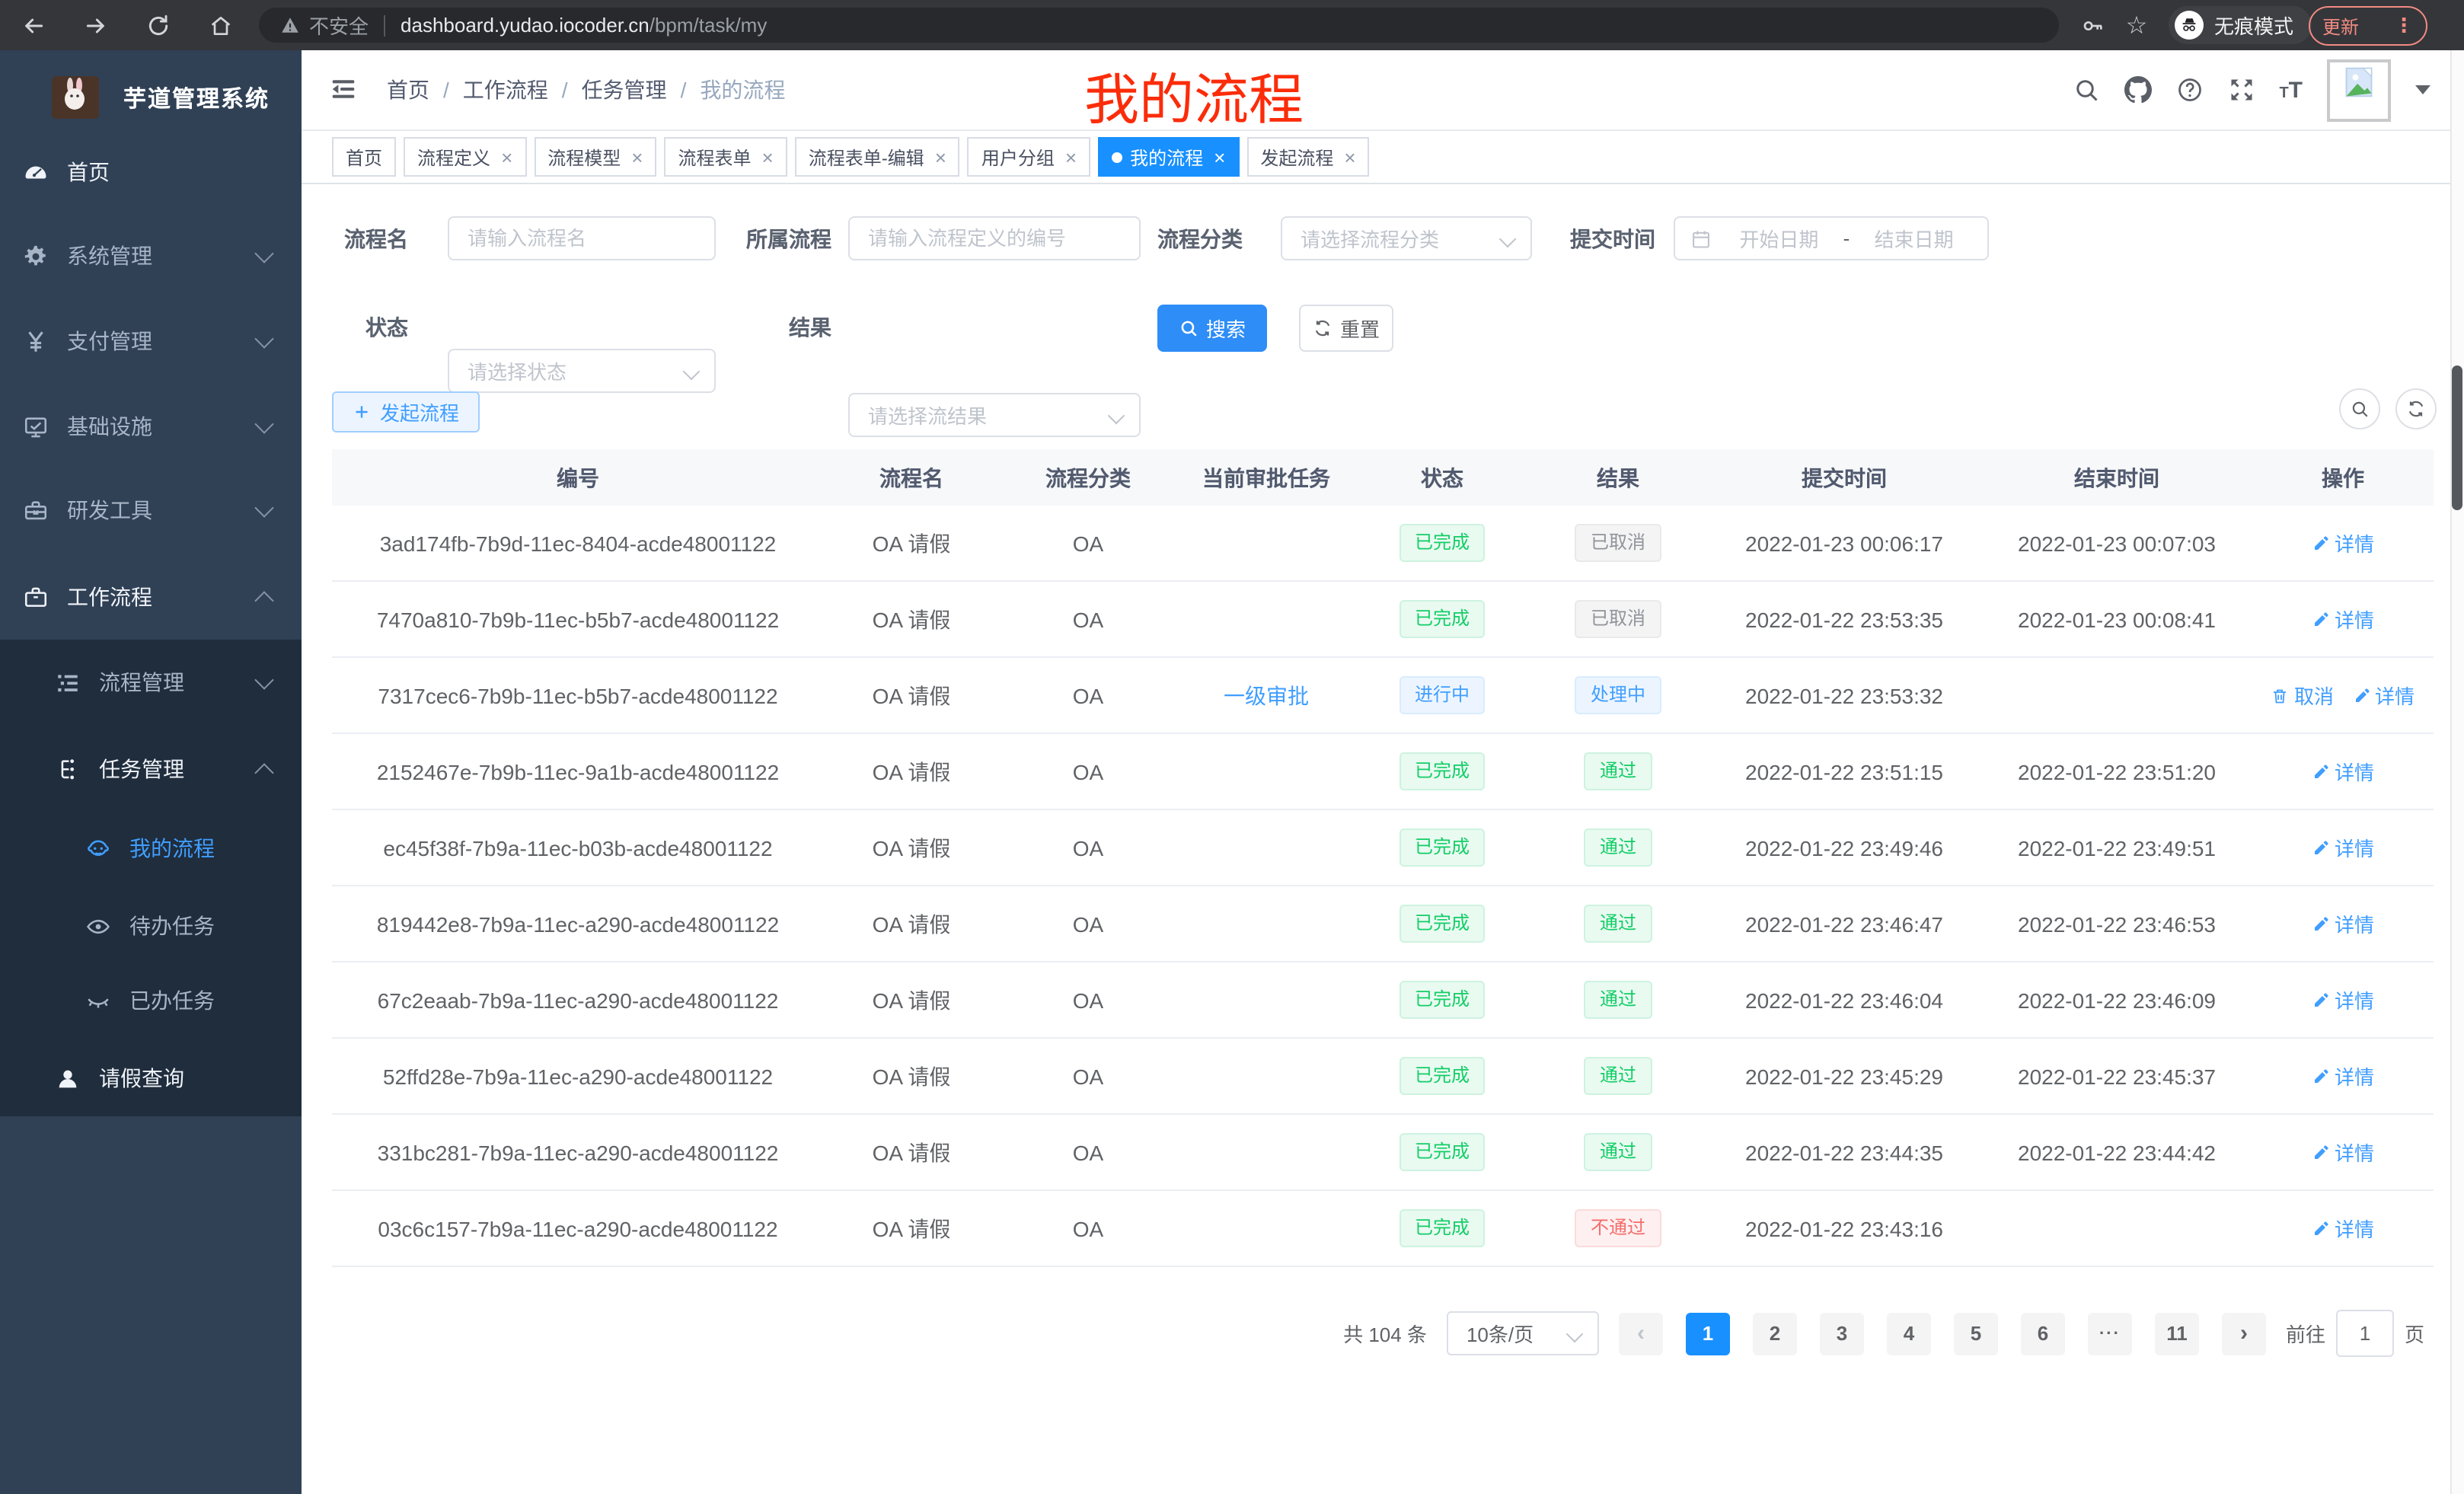  What do you see at coordinates (141, 769) in the screenshot?
I see `sidebar-item-label: 任务管理` at bounding box center [141, 769].